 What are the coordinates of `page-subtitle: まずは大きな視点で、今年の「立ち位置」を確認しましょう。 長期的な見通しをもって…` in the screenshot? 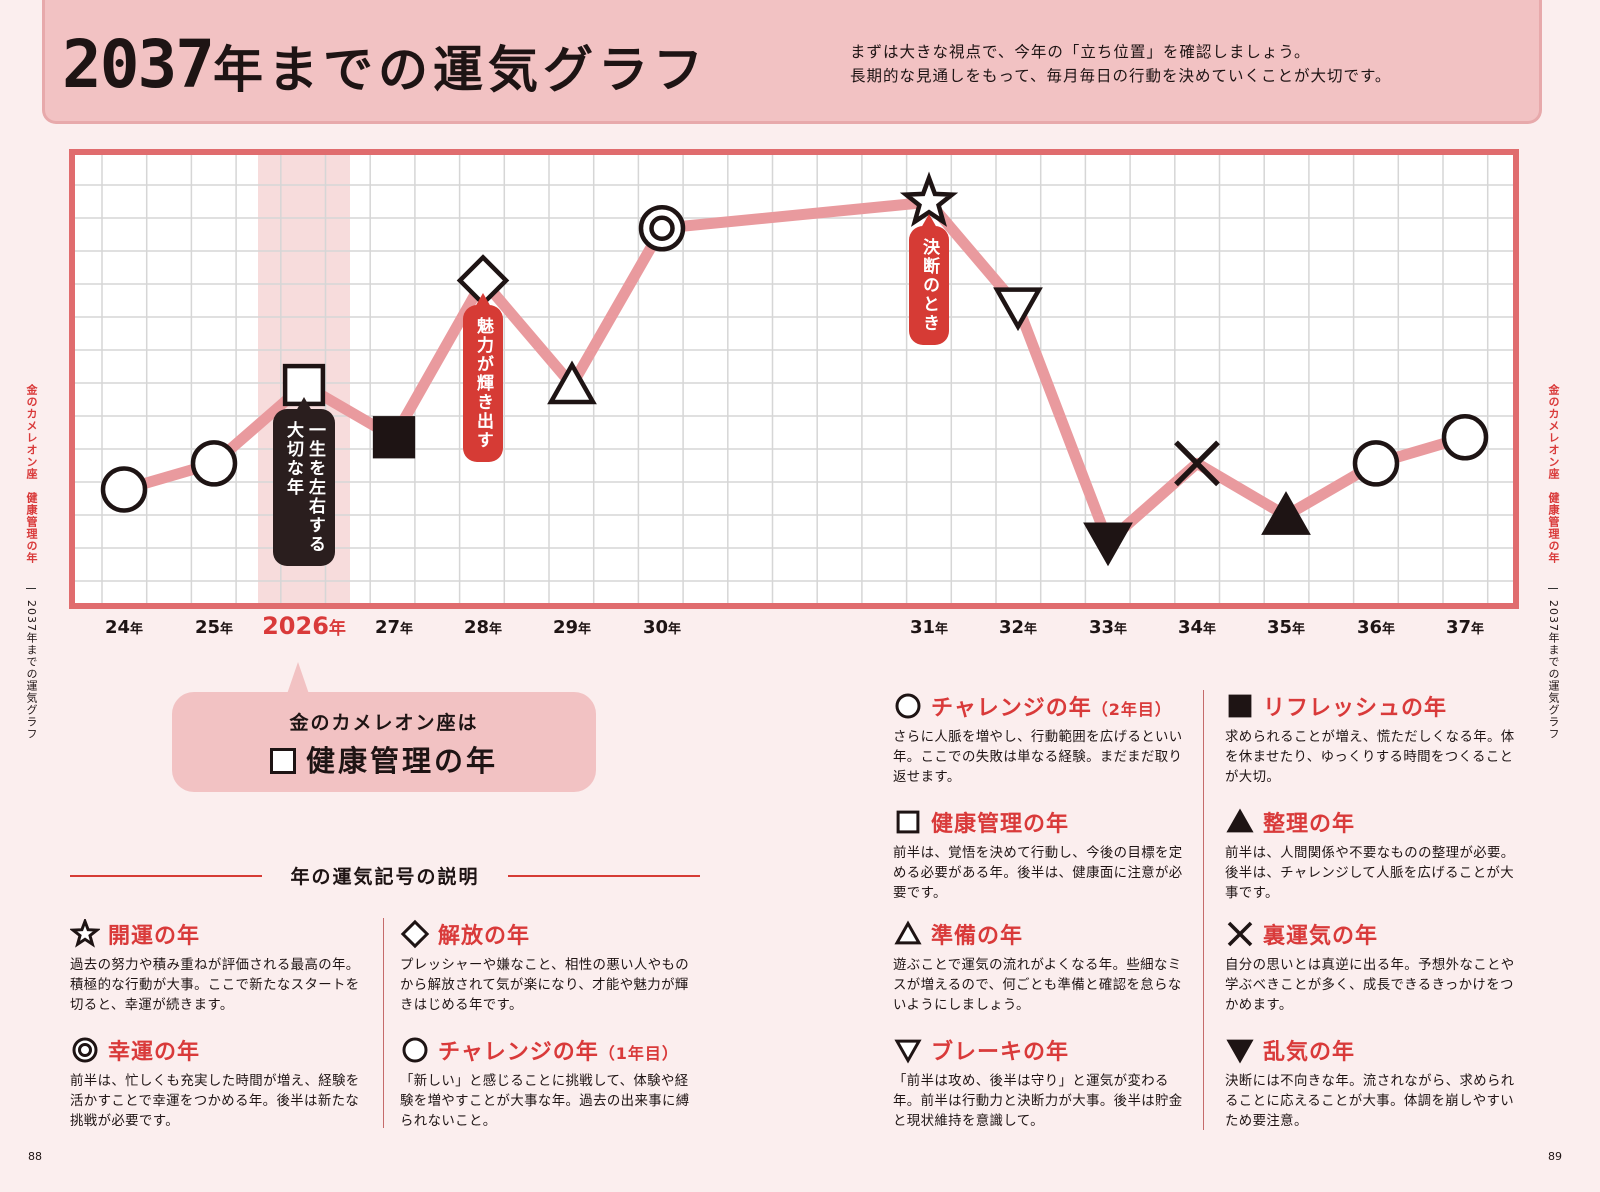 It's located at (1120, 64).